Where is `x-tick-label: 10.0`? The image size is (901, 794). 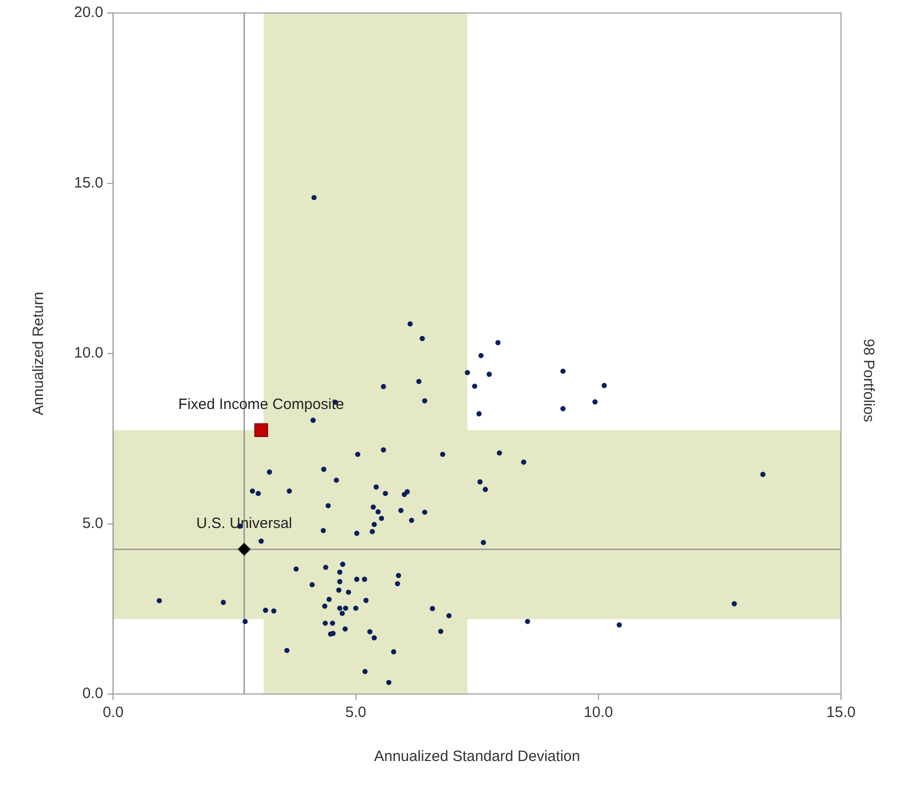 x-tick-label: 10.0 is located at coordinates (598, 713).